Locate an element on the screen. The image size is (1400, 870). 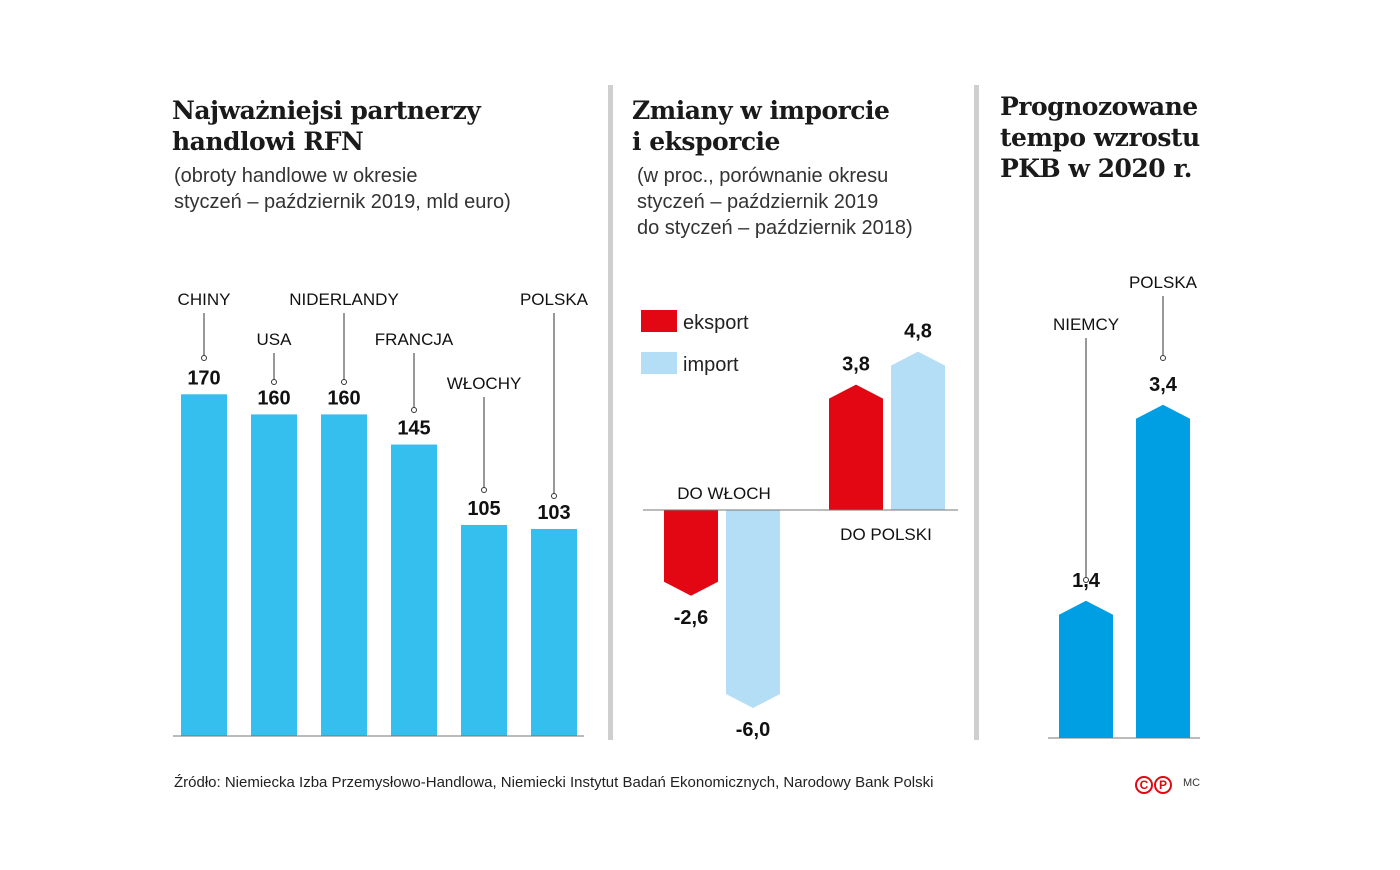
value-label: 4,8 is located at coordinates (918, 332).